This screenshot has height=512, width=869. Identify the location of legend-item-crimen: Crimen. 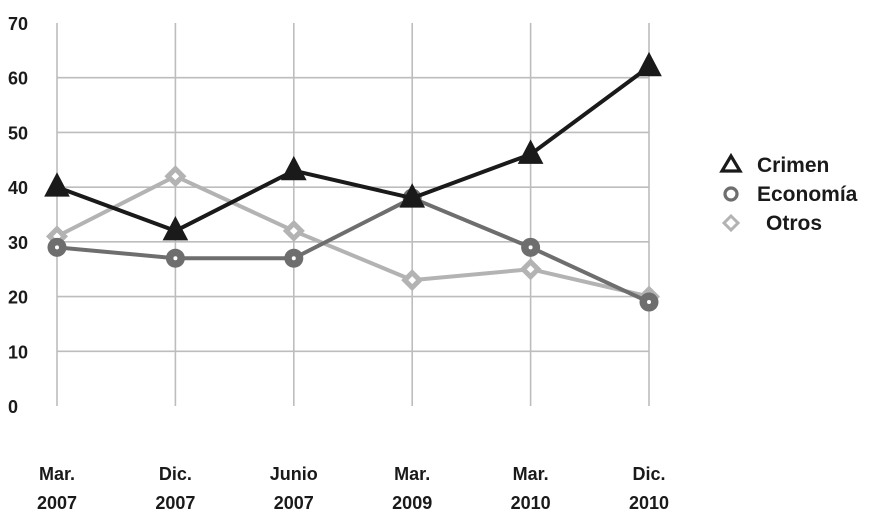
(774, 164).